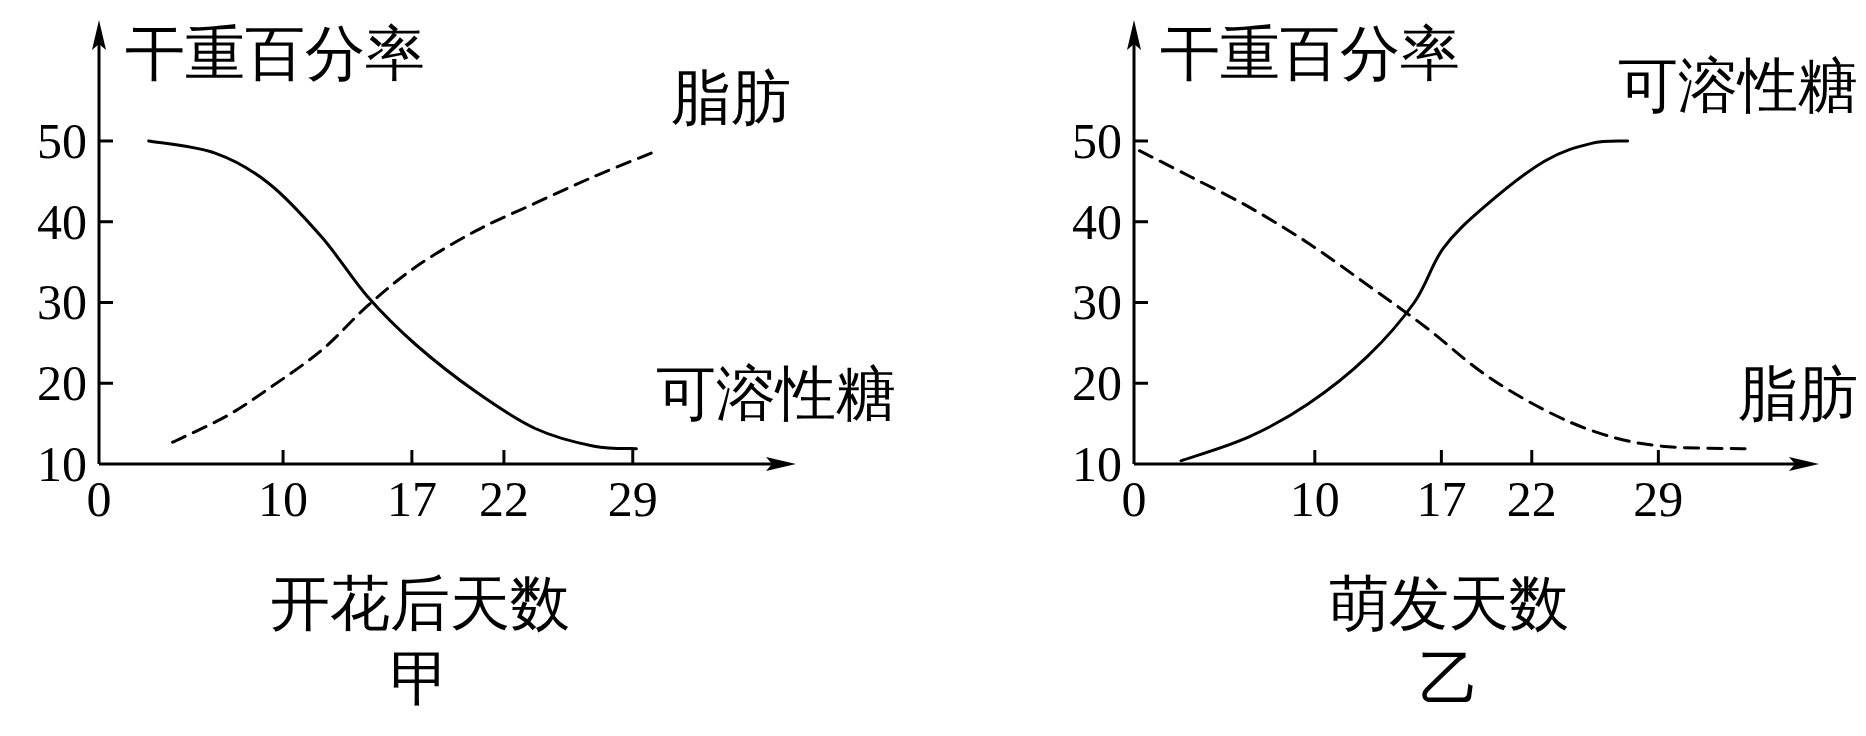 This screenshot has height=736, width=1866. Describe the element at coordinates (1448, 604) in the screenshot. I see `x-axis-title: 萌发天数` at that location.